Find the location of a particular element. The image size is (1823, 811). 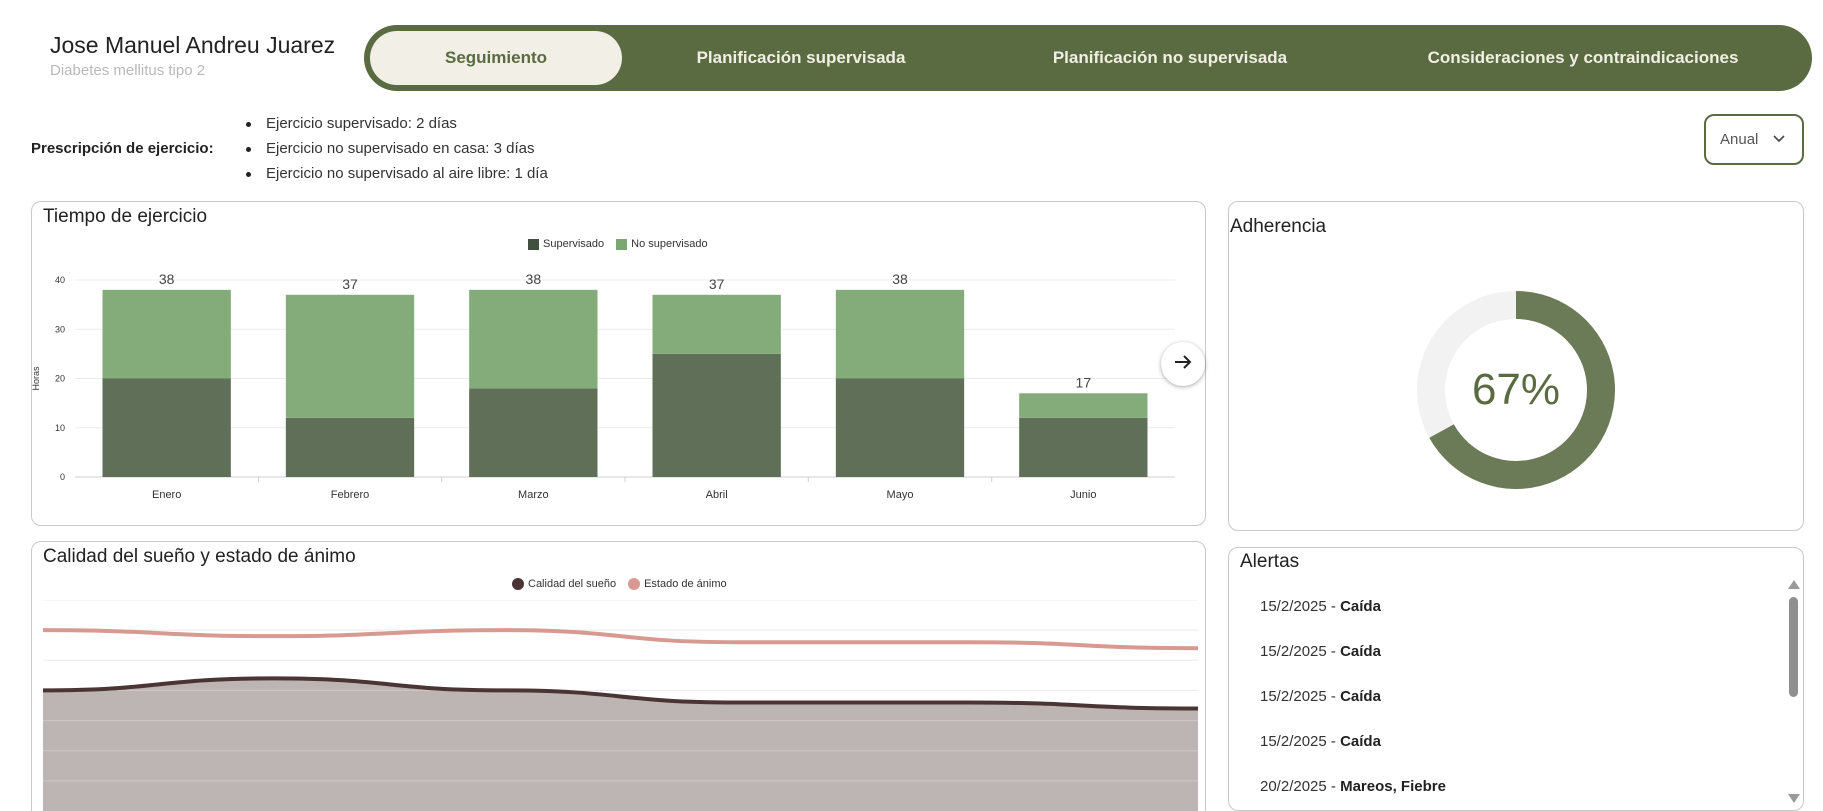

x-tick-label: Mayo is located at coordinates (900, 495).